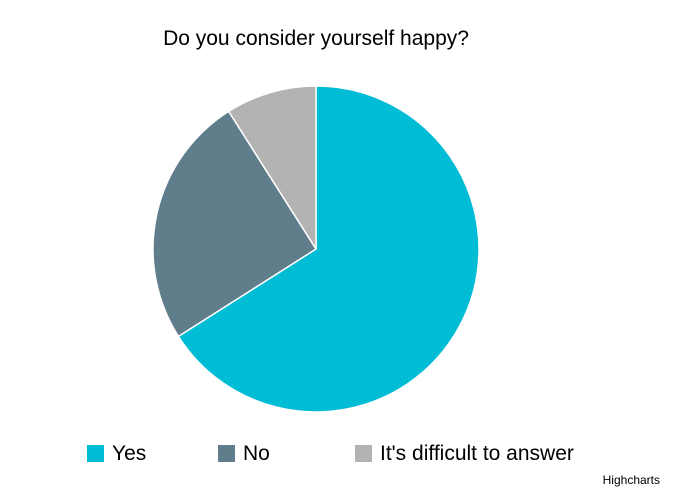  Describe the element at coordinates (330, 453) in the screenshot. I see `legend: Yes No It's difficult to answer` at that location.